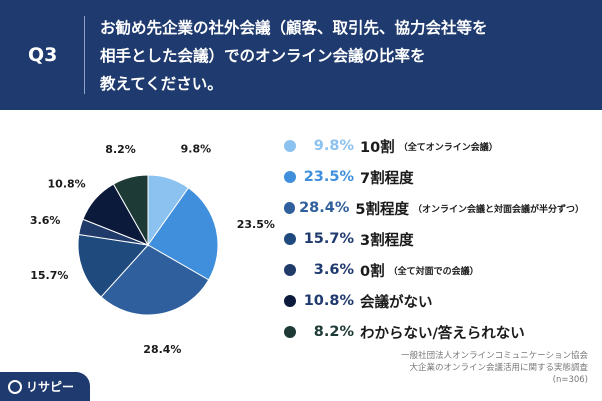  Describe the element at coordinates (49, 275) in the screenshot. I see `pie-slice-label: 15.7%` at that location.